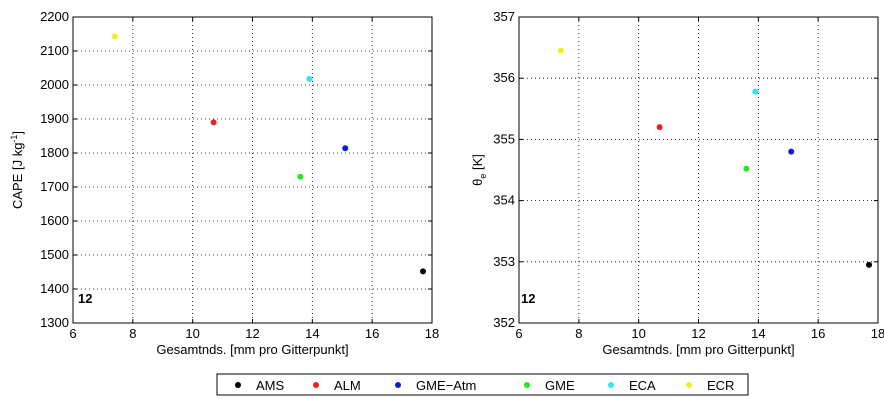  Describe the element at coordinates (446, 385) in the screenshot. I see `legend-label: GME−Atm` at that location.